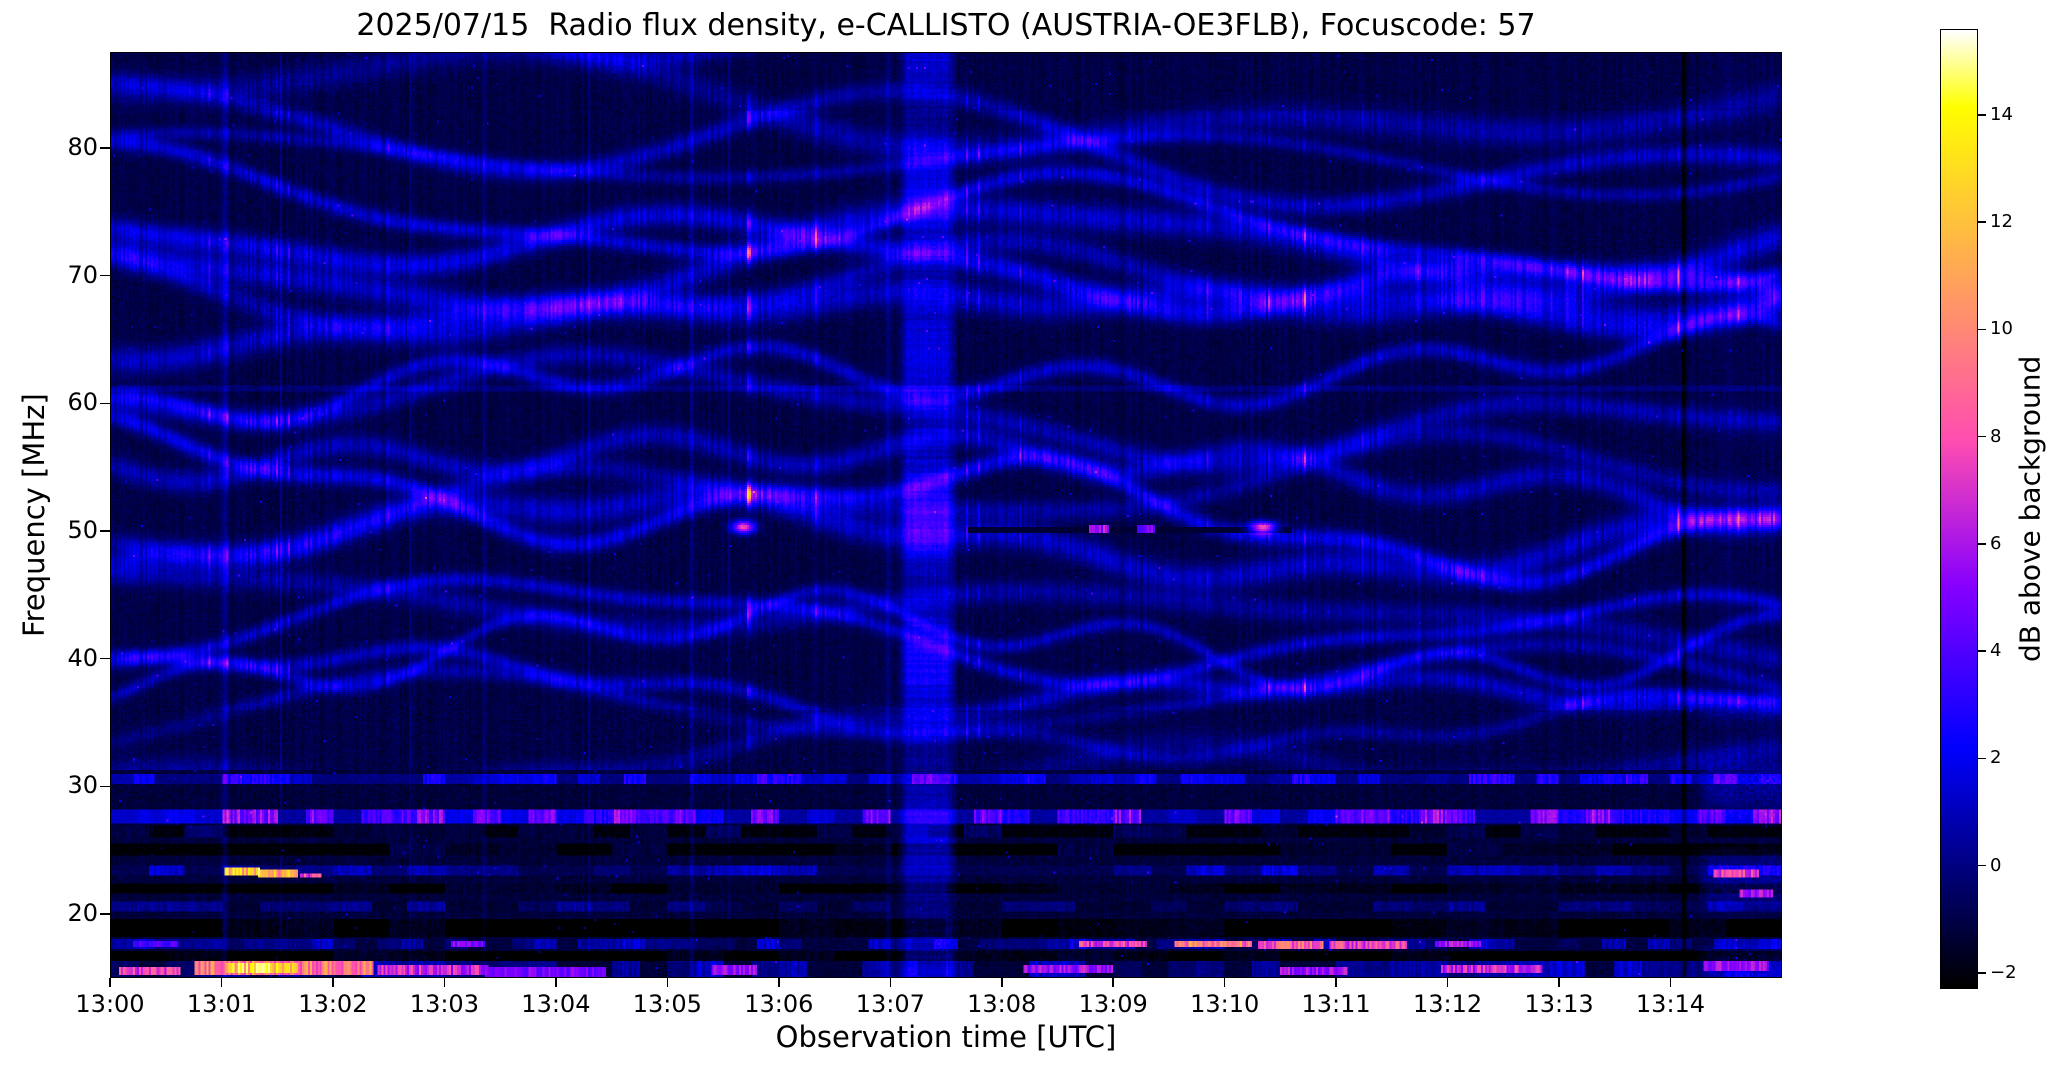 The image size is (2047, 1067). I want to click on y-axis-label: Frequency [MHz], so click(34, 515).